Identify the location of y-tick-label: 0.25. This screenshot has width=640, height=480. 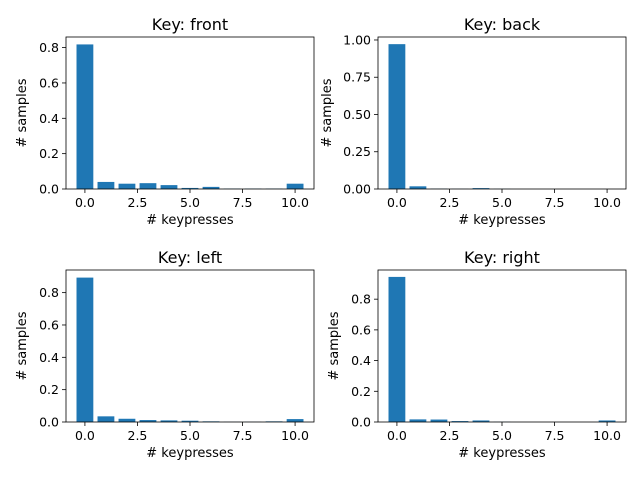
(357, 151).